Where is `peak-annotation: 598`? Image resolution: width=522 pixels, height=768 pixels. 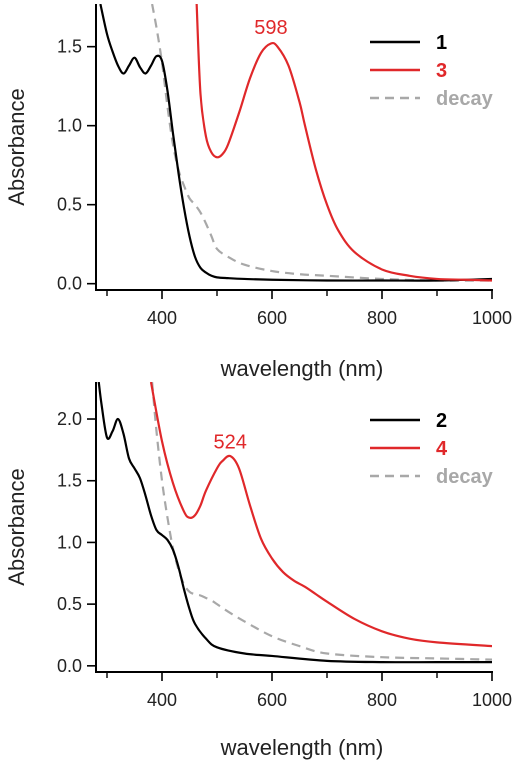 peak-annotation: 598 is located at coordinates (270, 28).